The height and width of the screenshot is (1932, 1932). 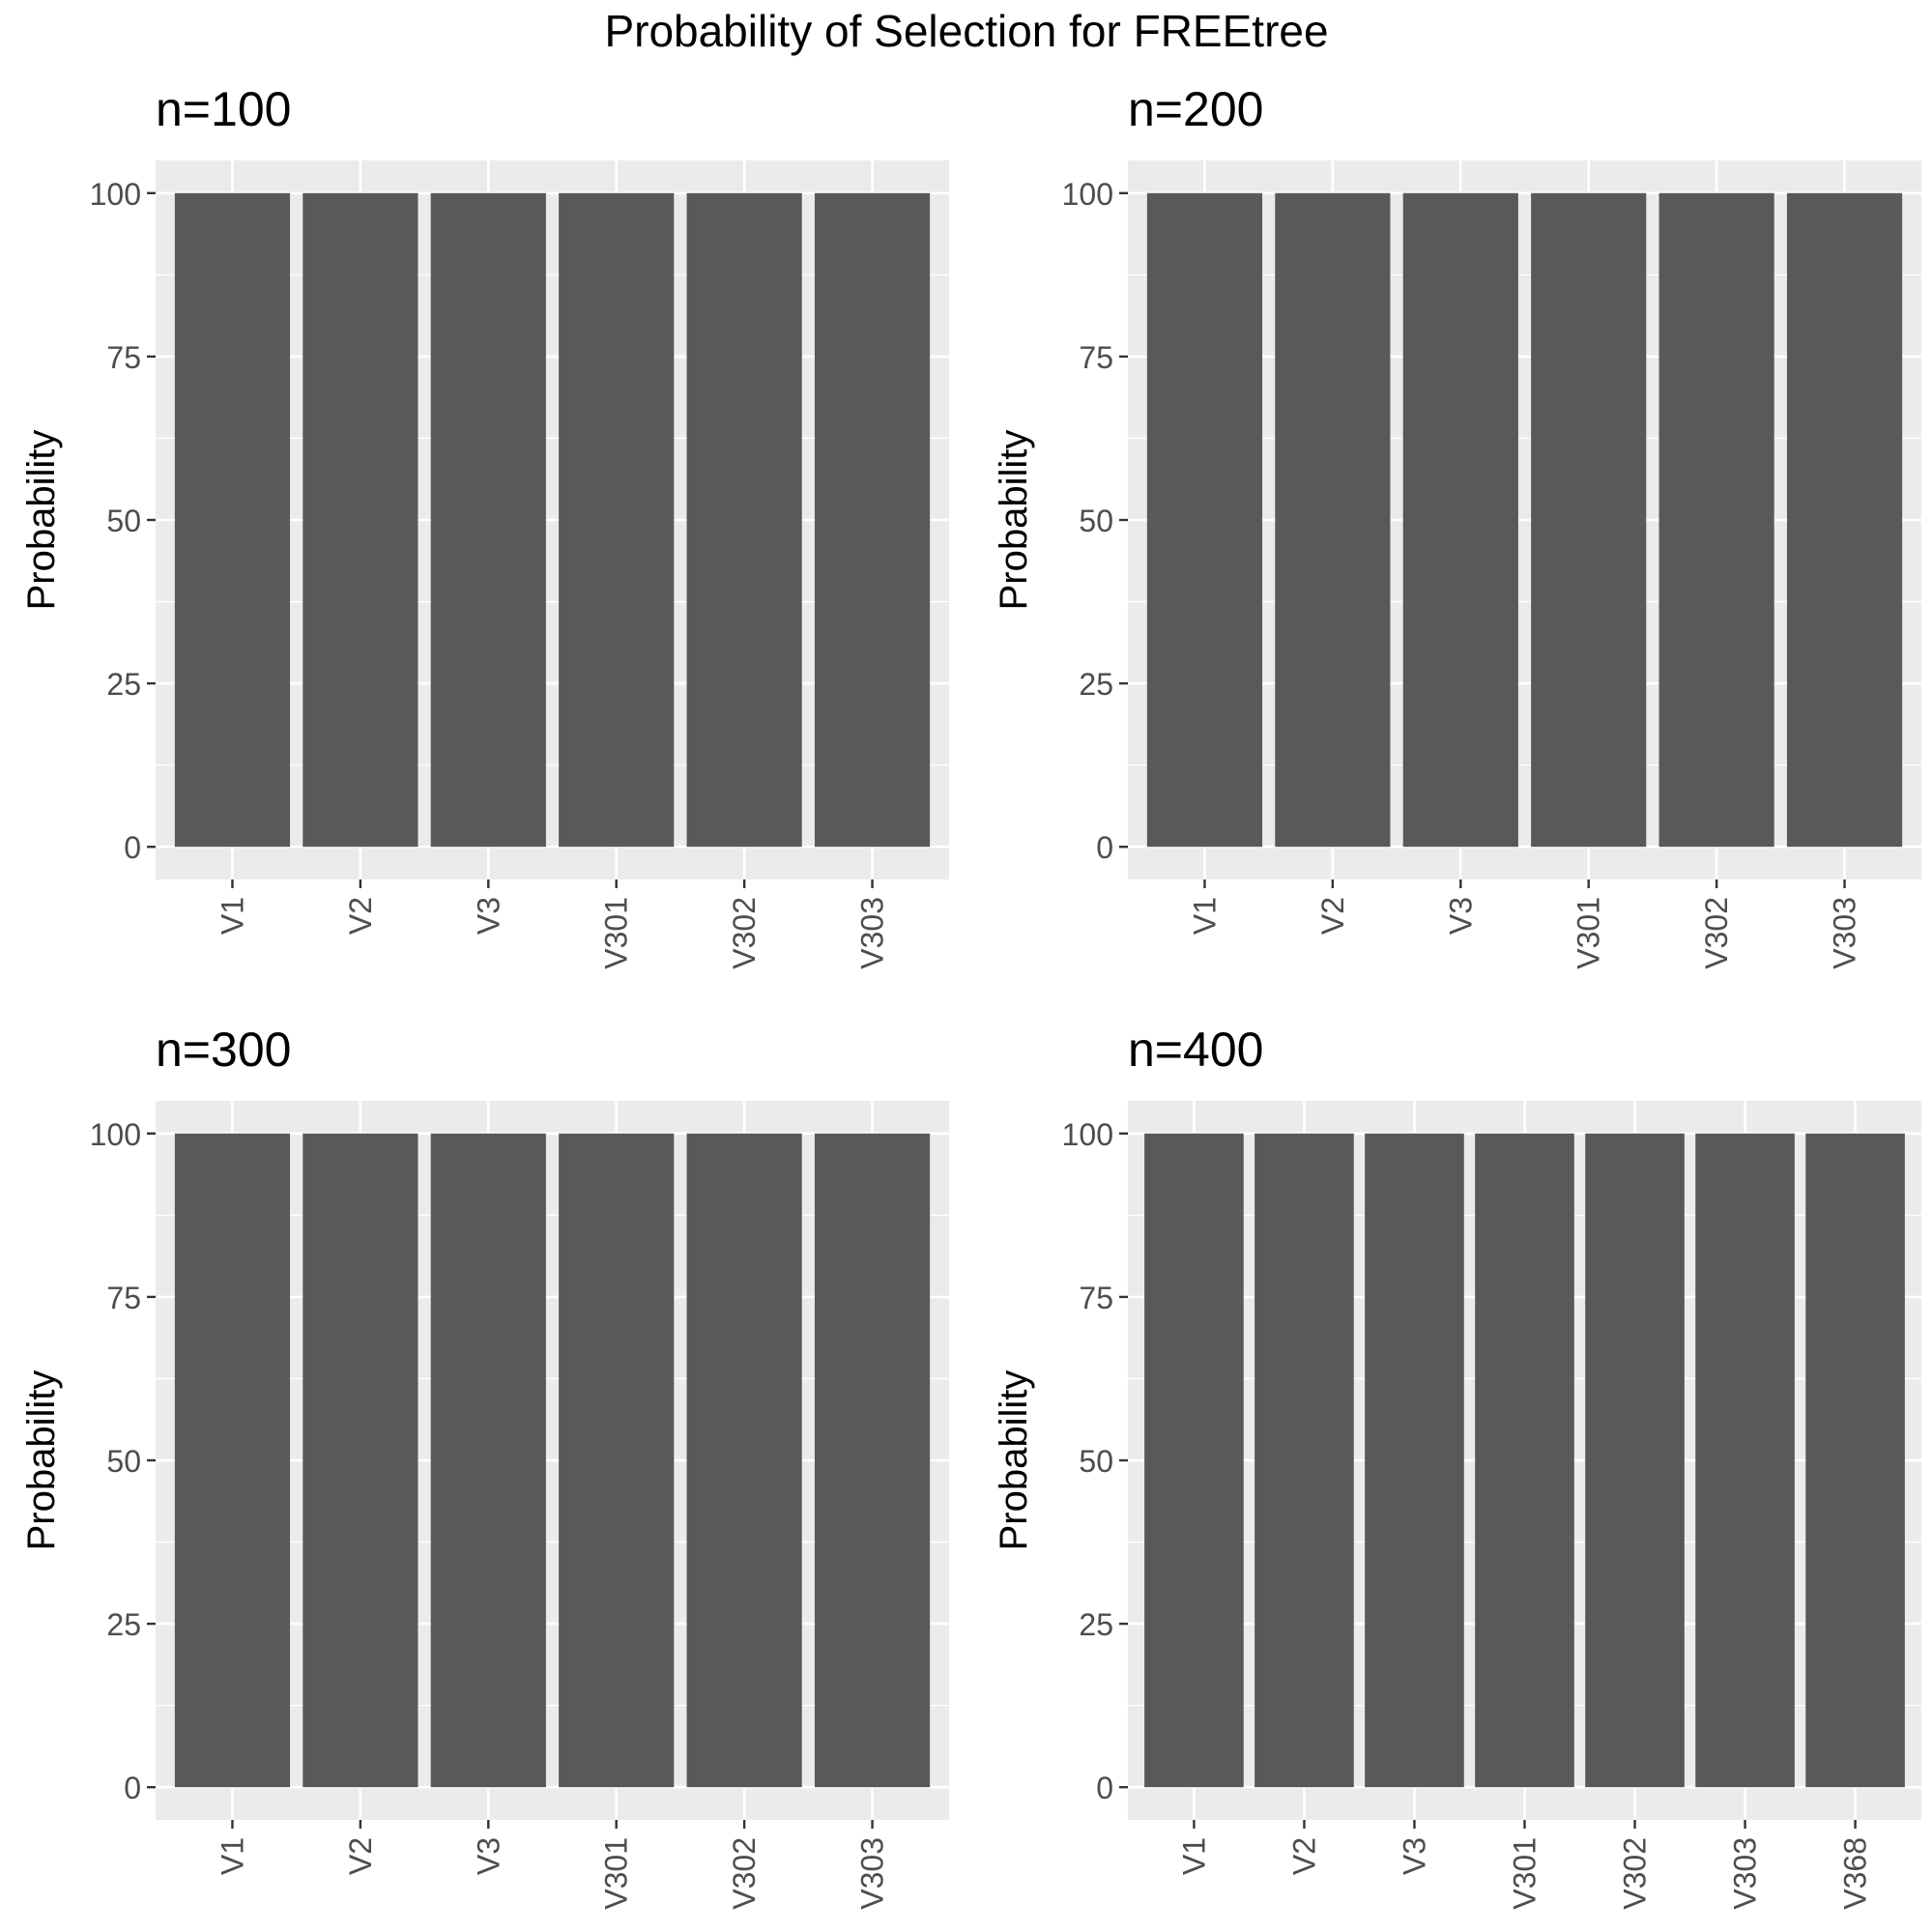 I want to click on figure-title: Probability of Selection for FREEtree, so click(x=966, y=31).